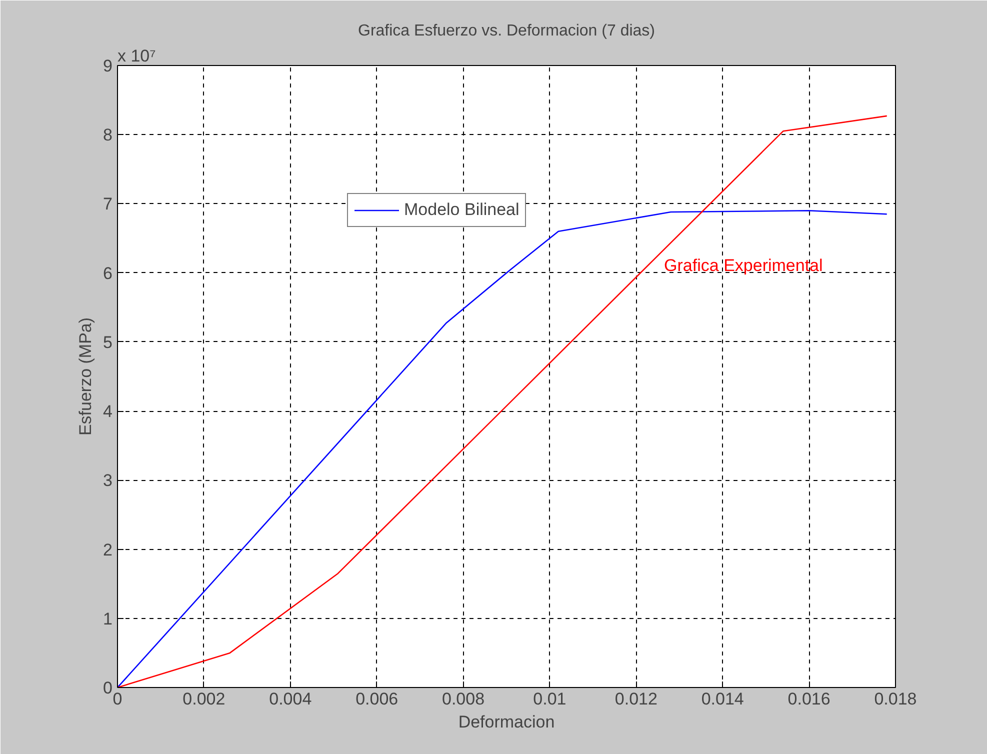 This screenshot has width=987, height=754. I want to click on x-tick-label: 0.018, so click(895, 699).